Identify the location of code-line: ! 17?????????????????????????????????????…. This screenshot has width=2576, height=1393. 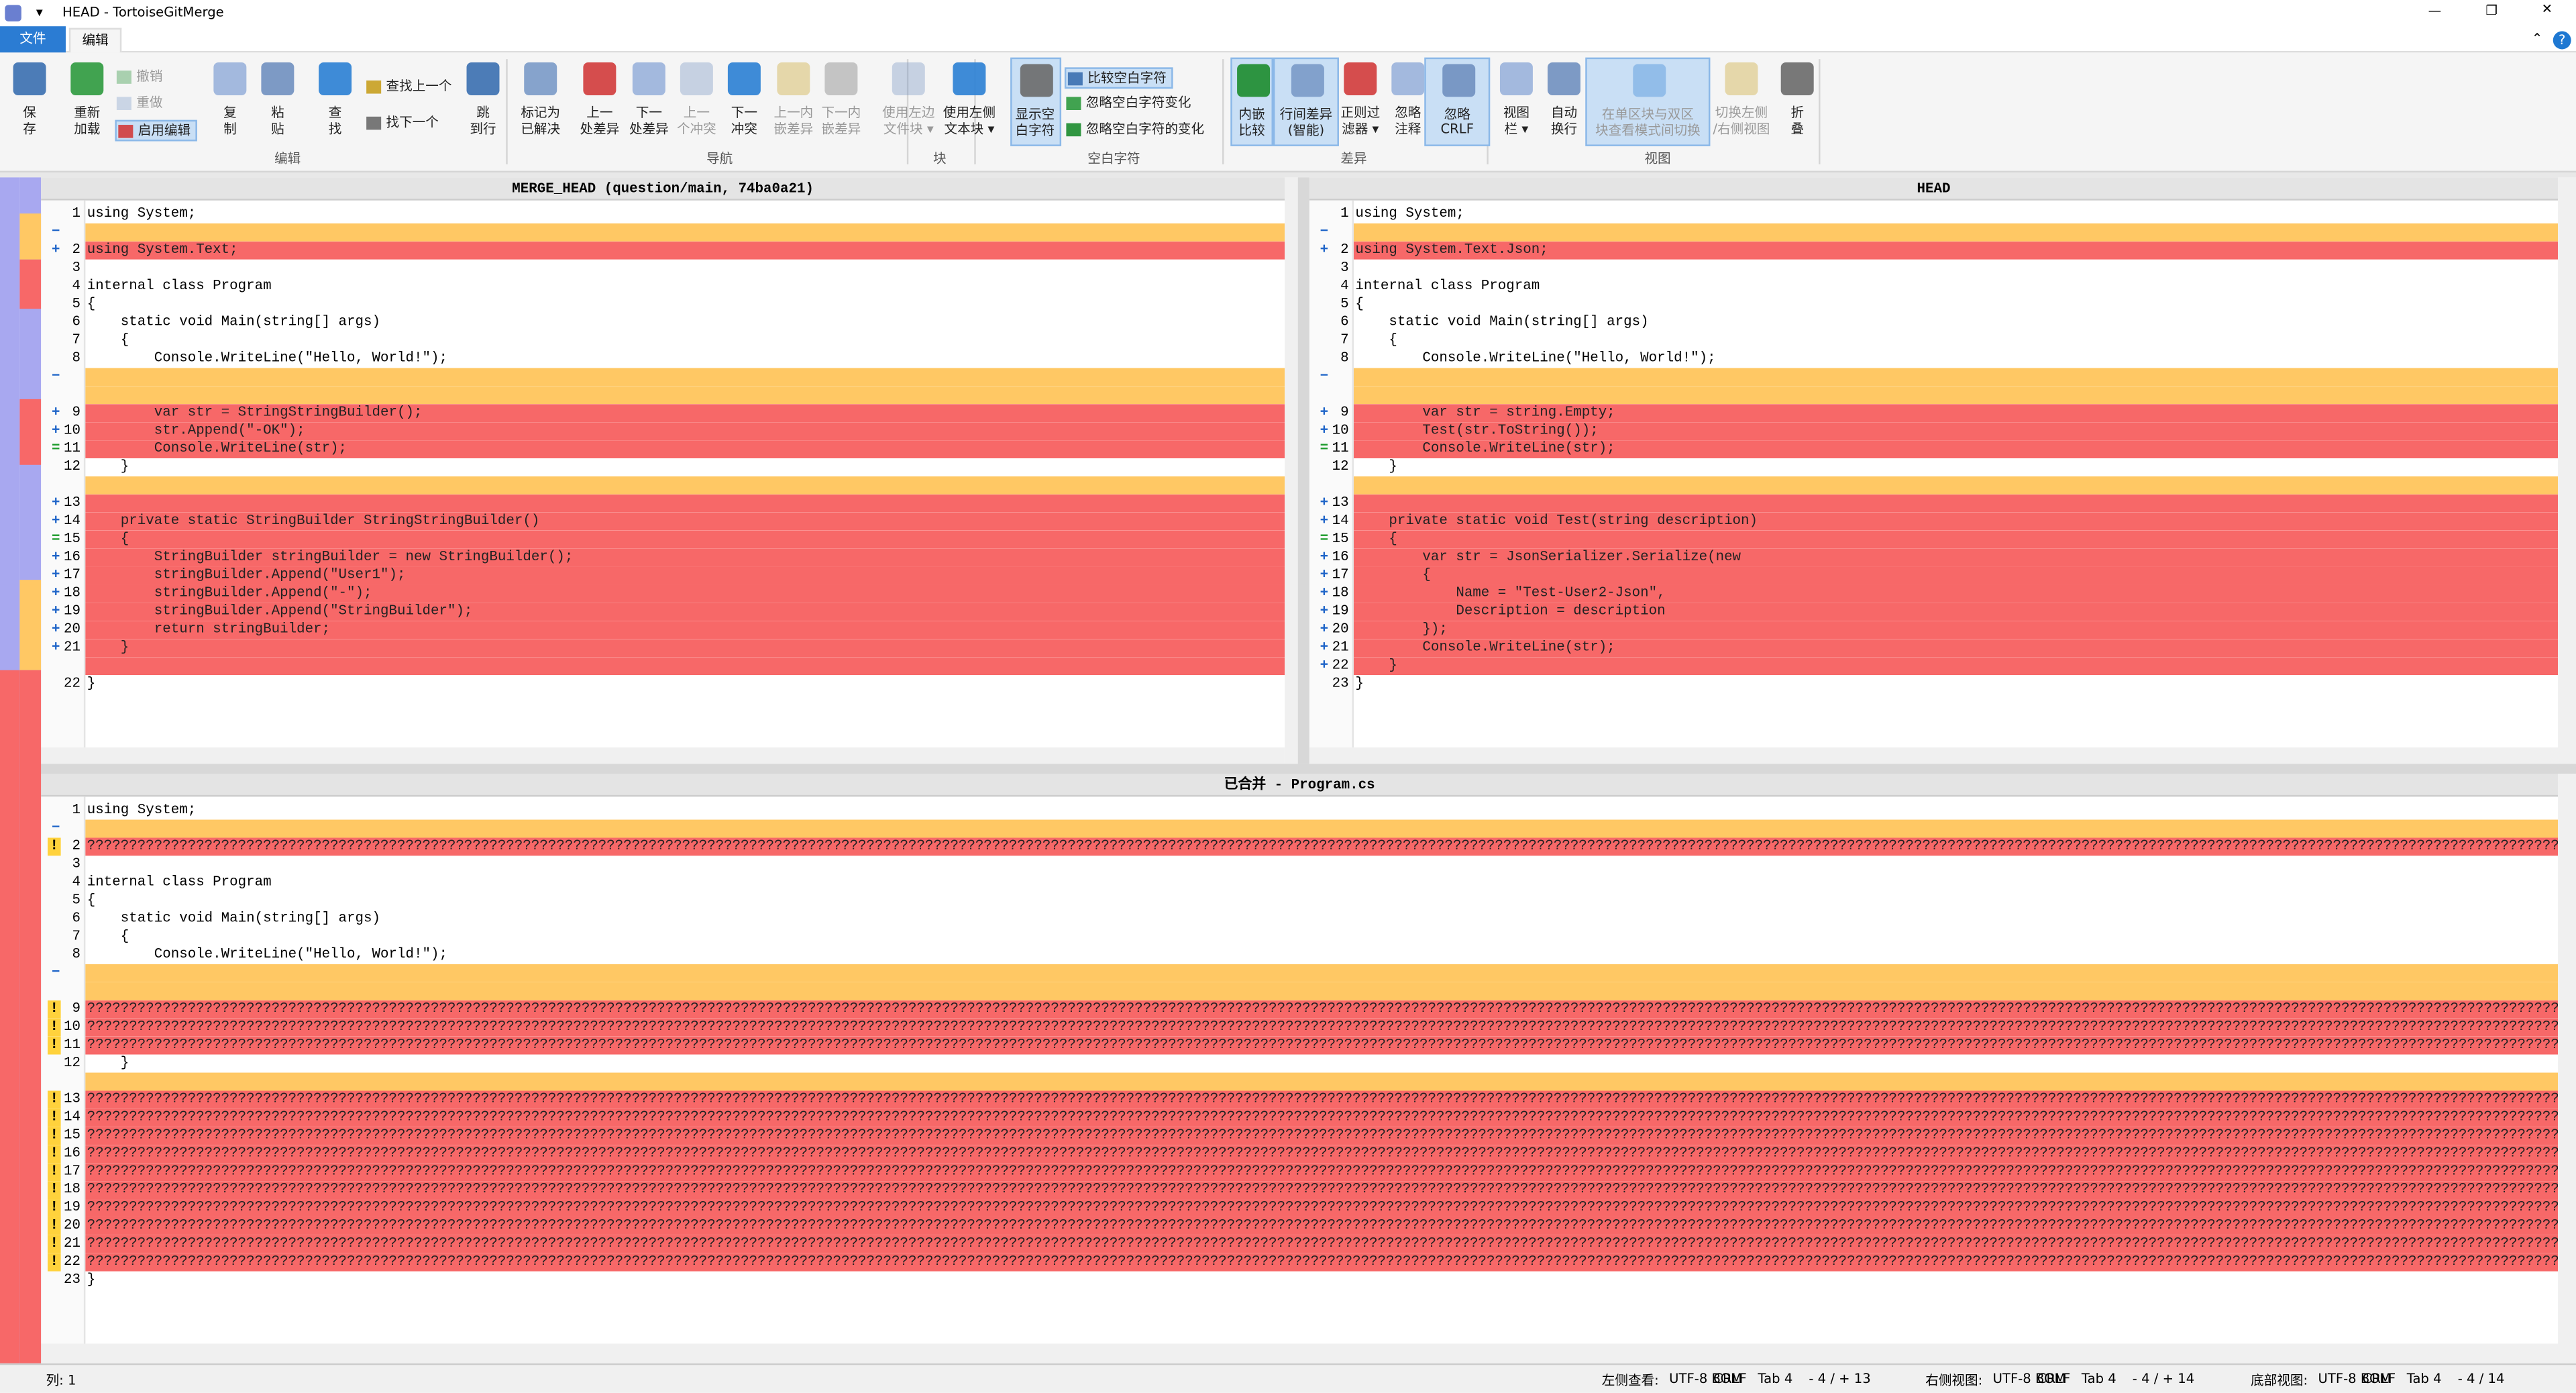
(1300, 1172).